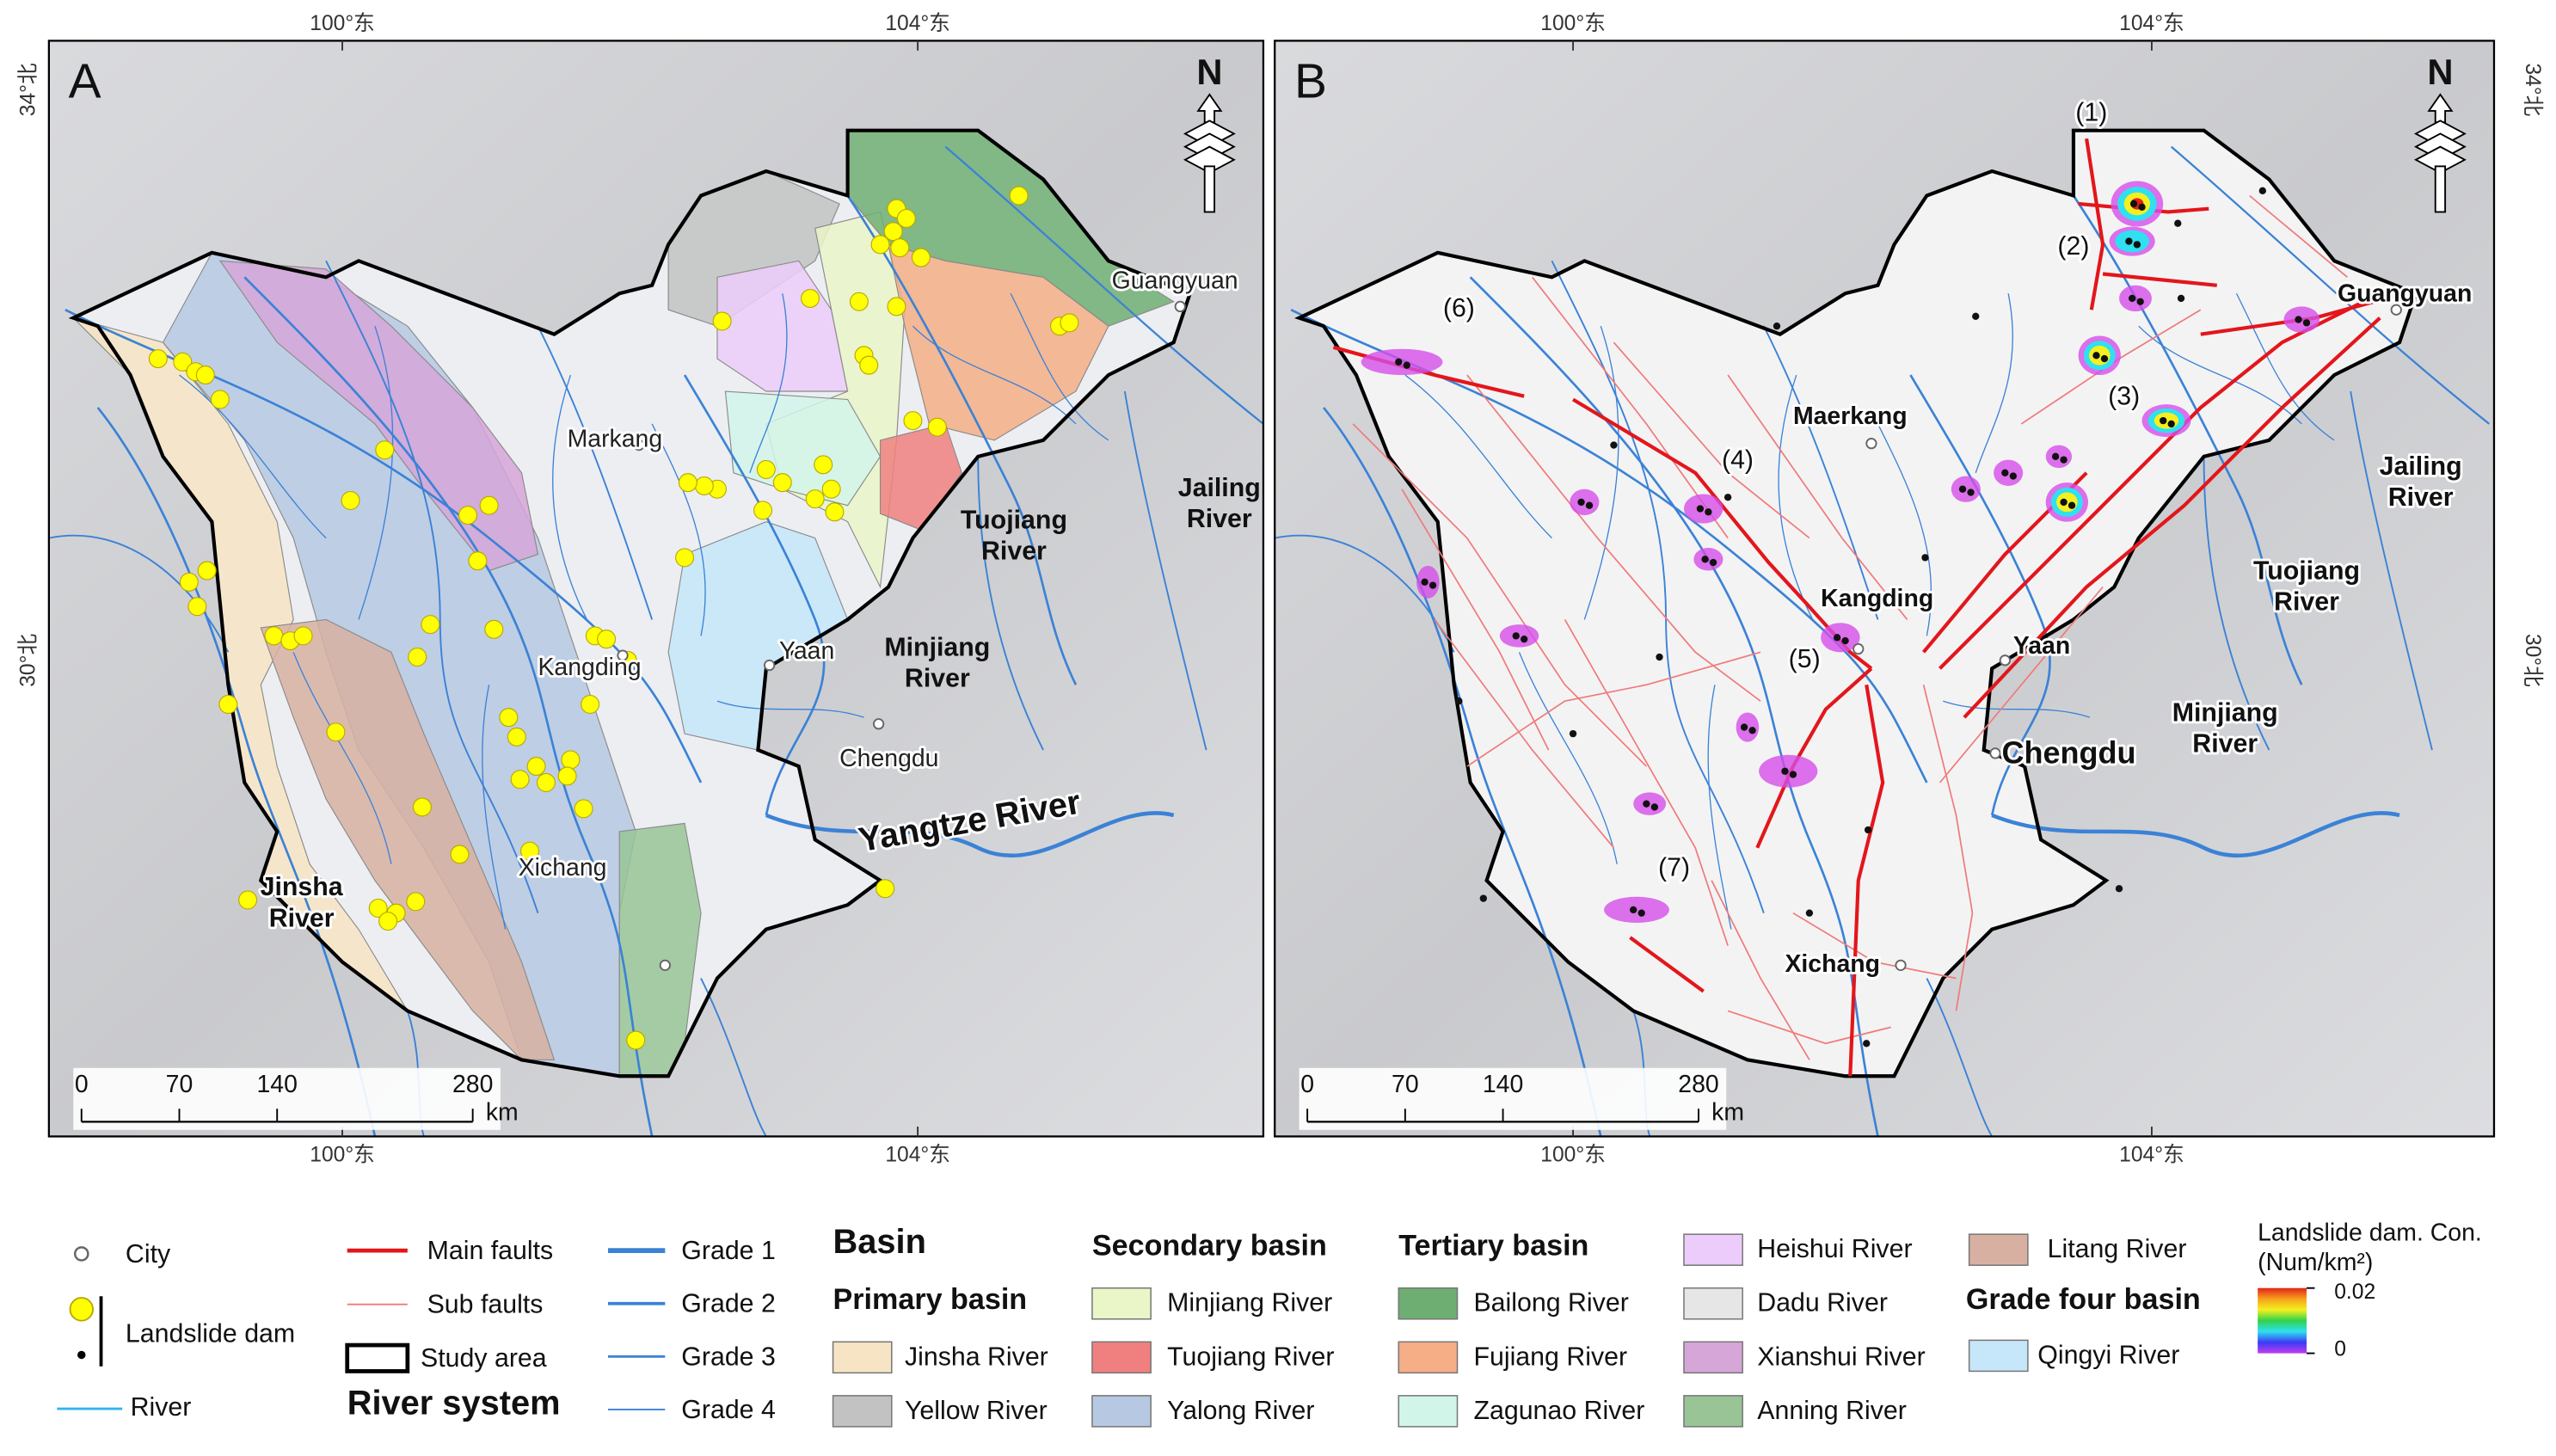 This screenshot has width=2556, height=1456. Describe the element at coordinates (1834, 1249) in the screenshot. I see `legend-label: Heishui River` at that location.